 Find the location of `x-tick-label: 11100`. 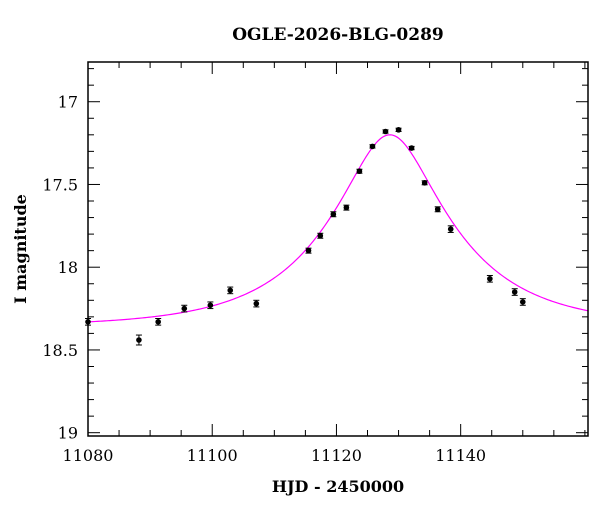

x-tick-label: 11100 is located at coordinates (212, 455).